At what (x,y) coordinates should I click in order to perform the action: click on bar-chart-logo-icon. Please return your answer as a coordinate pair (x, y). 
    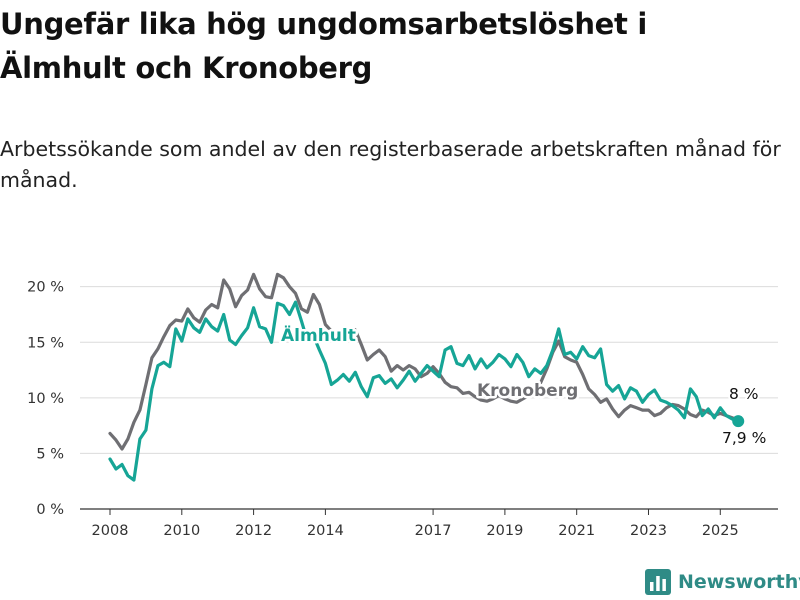
    Looking at the image, I should click on (658, 582).